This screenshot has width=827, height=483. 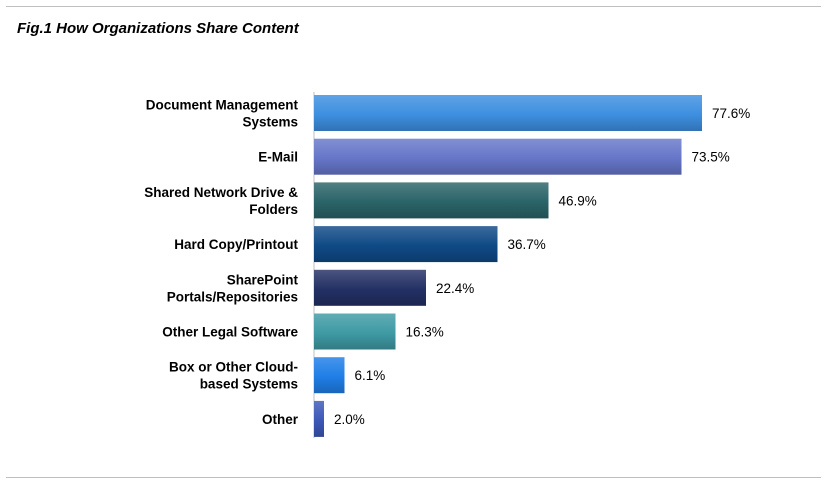 What do you see at coordinates (731, 113) in the screenshot?
I see `value-label-0: 77.6%` at bounding box center [731, 113].